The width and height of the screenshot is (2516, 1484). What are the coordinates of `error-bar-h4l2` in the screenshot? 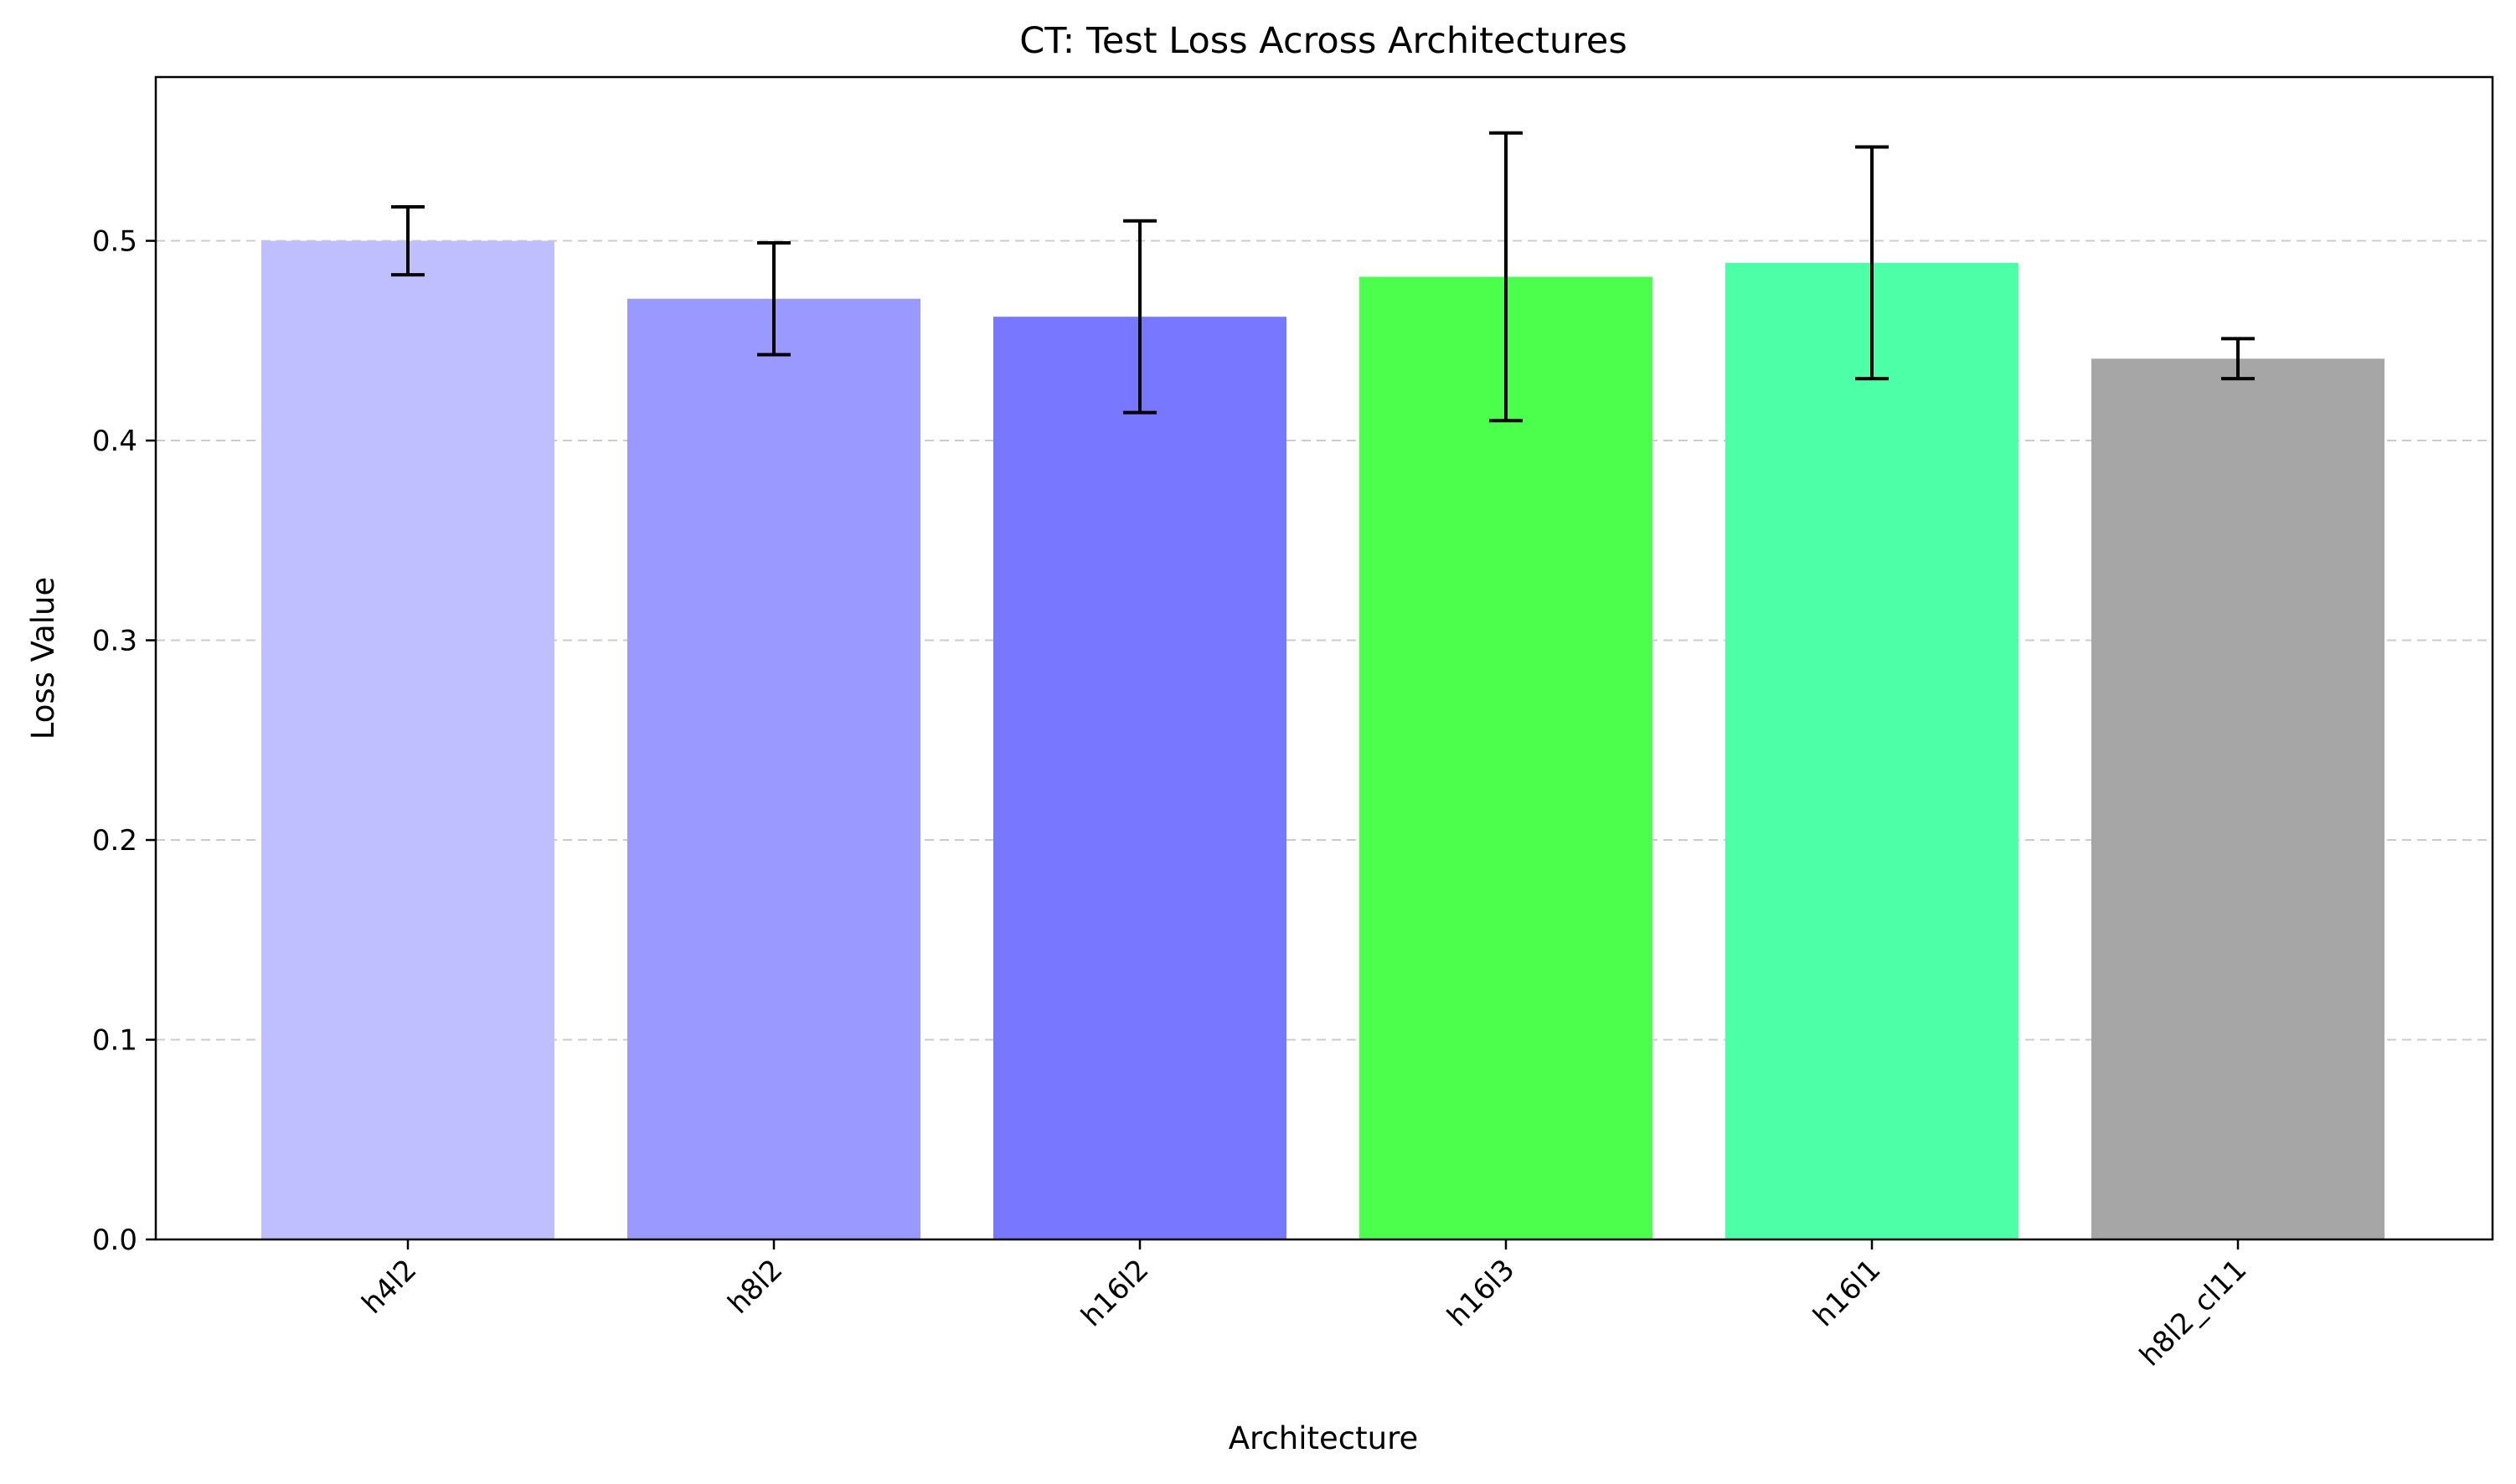 It's located at (408, 241).